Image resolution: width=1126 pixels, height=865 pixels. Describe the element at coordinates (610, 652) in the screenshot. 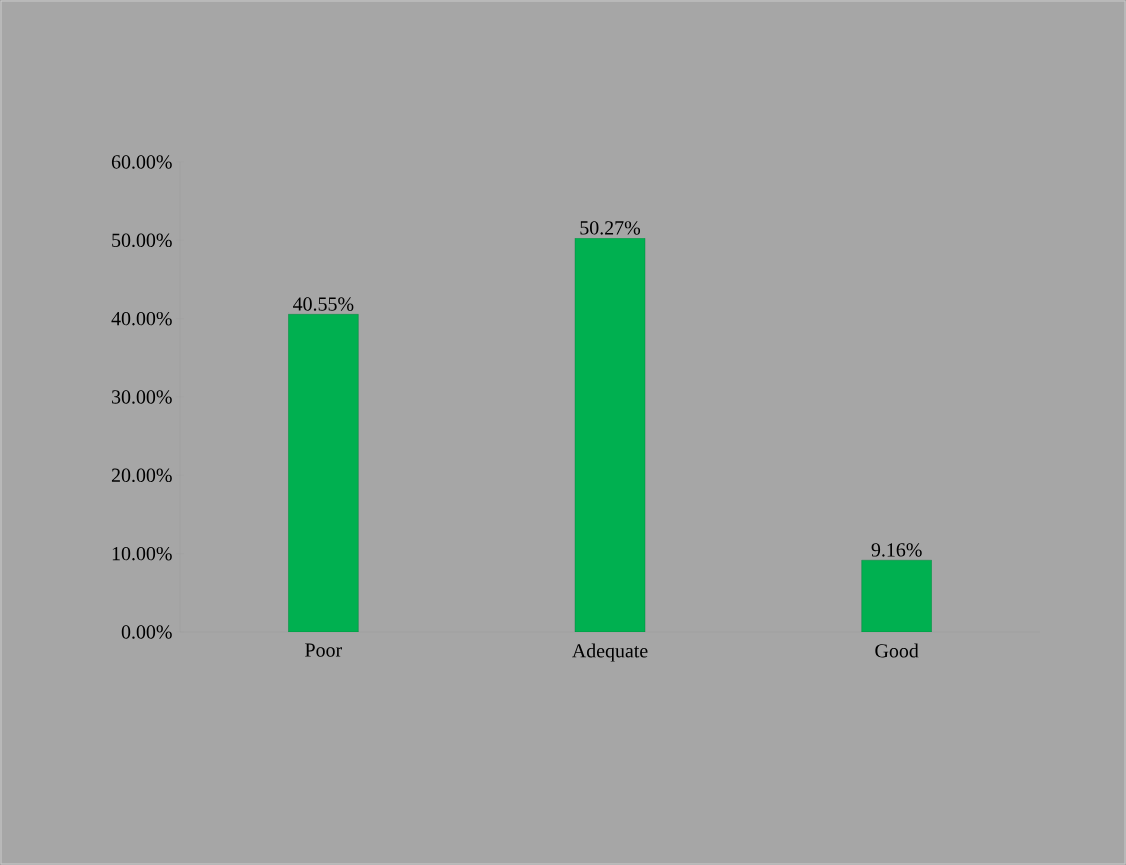

I see `x-tick-label: Adequate` at that location.